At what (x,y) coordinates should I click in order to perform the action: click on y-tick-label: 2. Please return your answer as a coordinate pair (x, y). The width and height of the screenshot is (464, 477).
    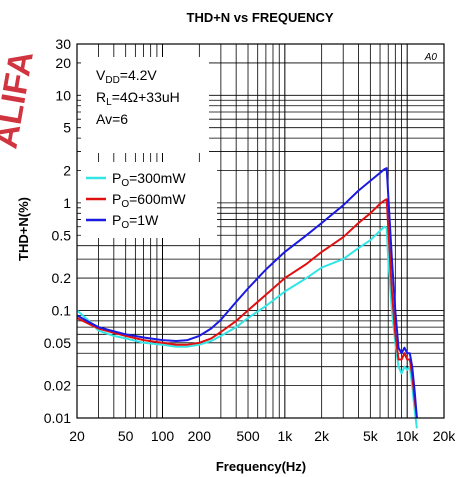
    Looking at the image, I should click on (67, 171).